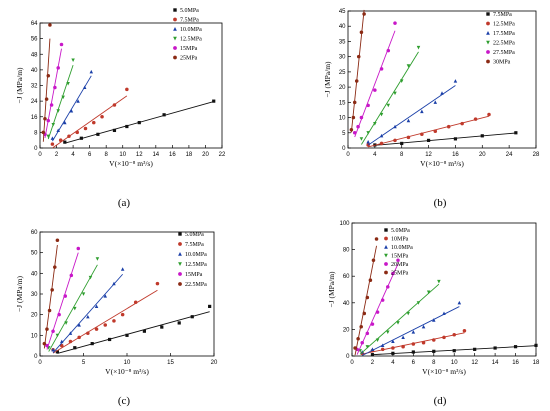 This screenshot has width=550, height=411. What do you see at coordinates (400, 265) in the screenshot?
I see `panel-d-legend-label: 20MPa` at bounding box center [400, 265].